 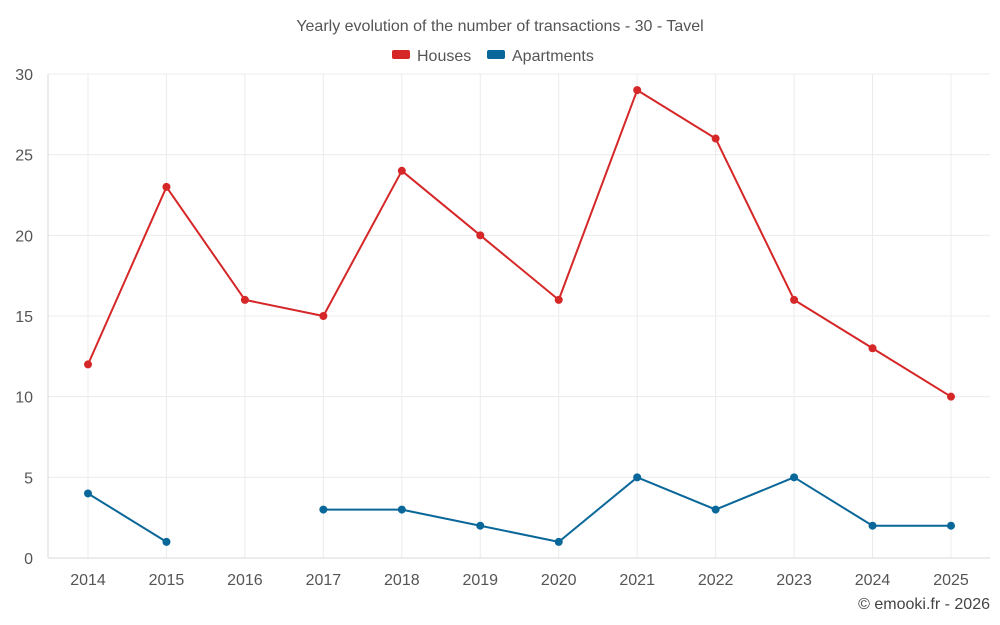 I want to click on x-tick-label: 2015, so click(x=167, y=580).